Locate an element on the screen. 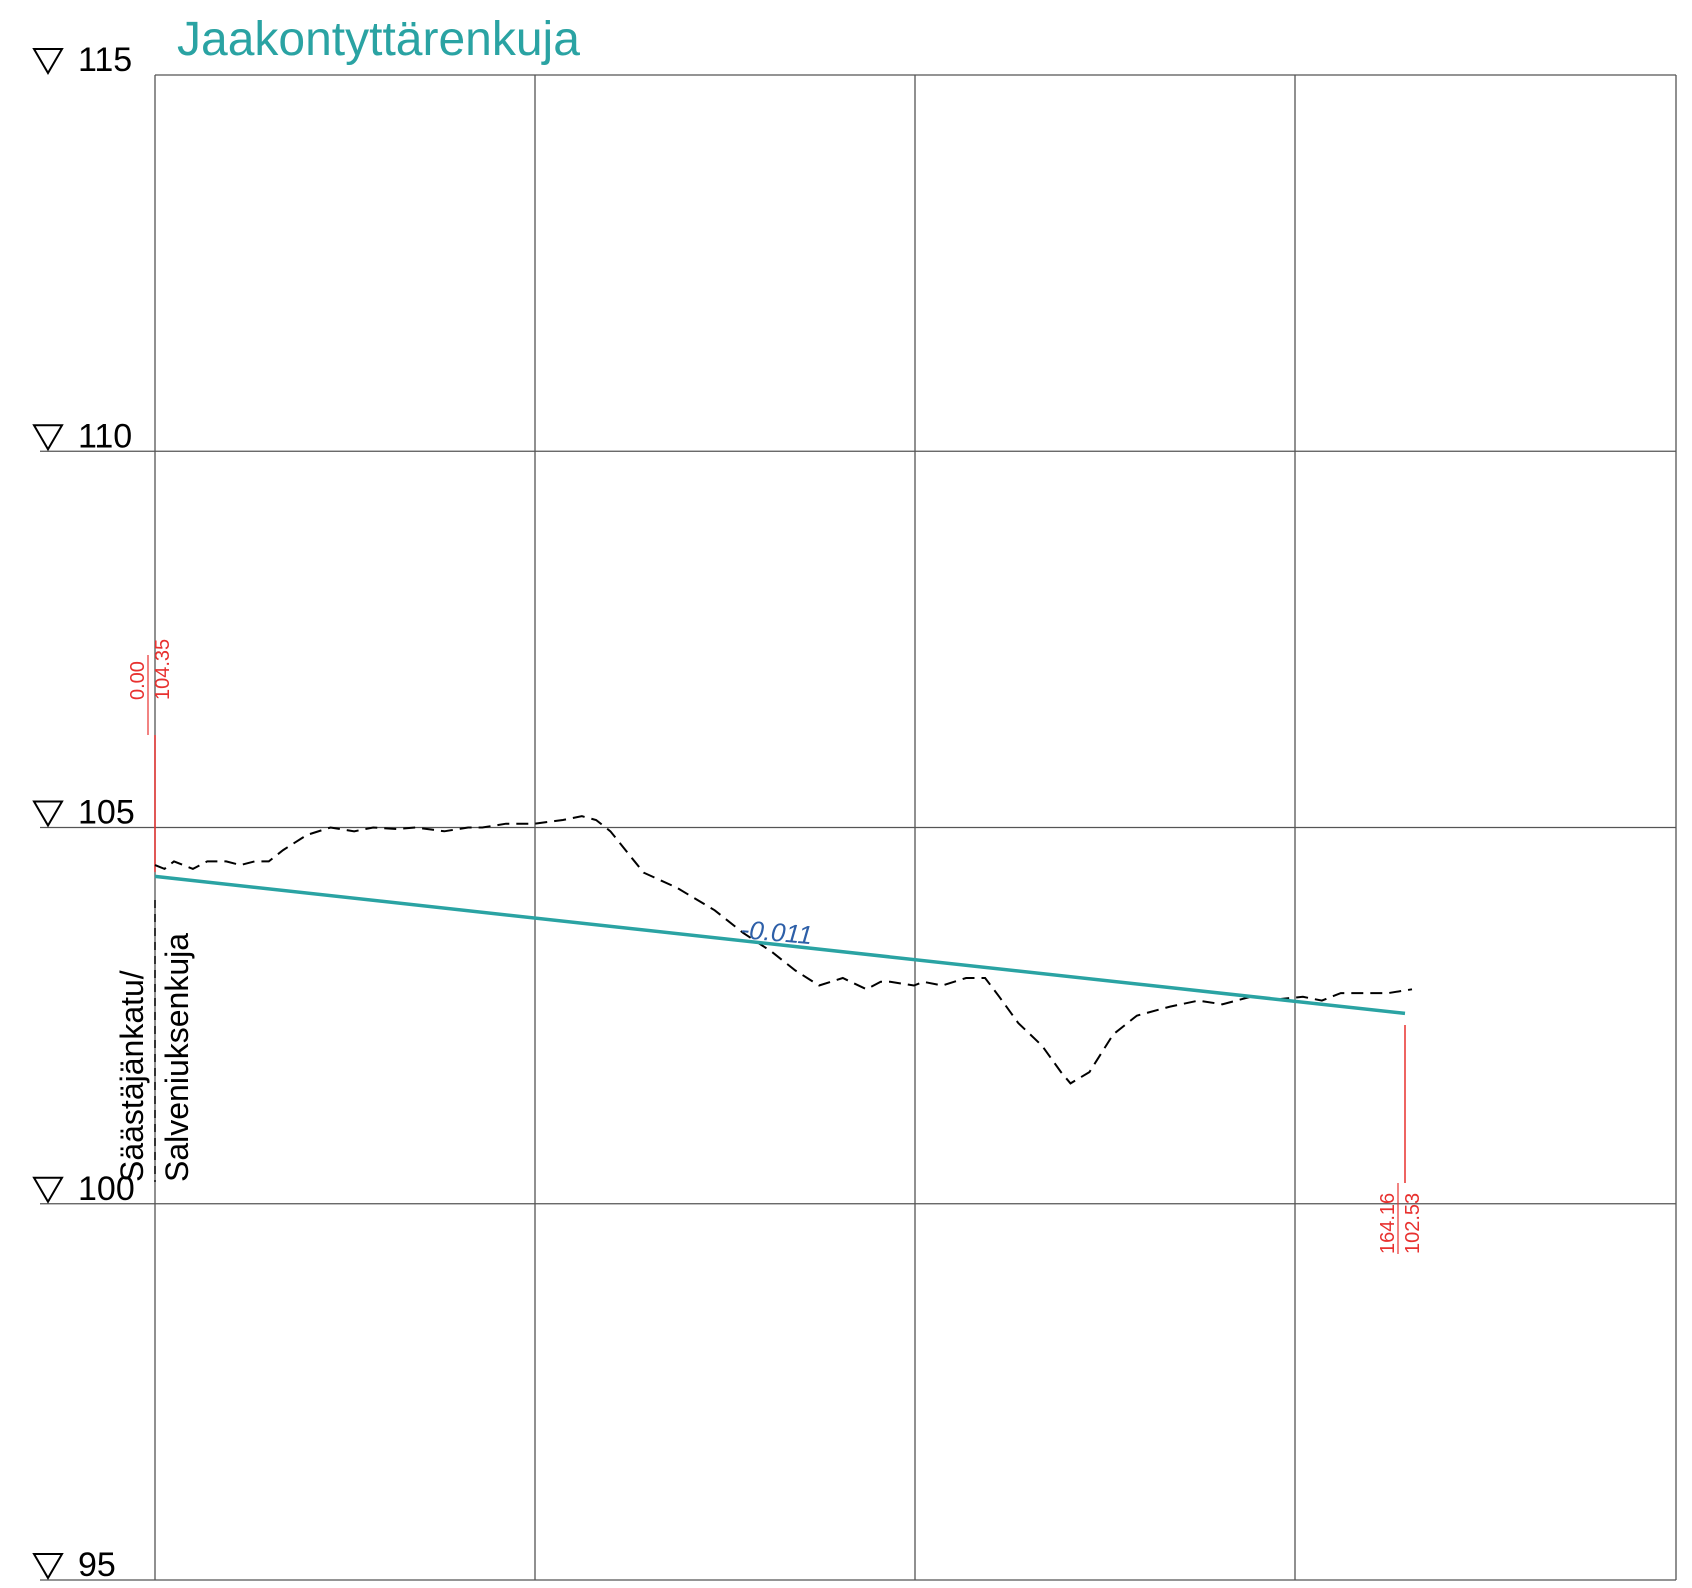  y-tick-label: 95 is located at coordinates (97, 1565).